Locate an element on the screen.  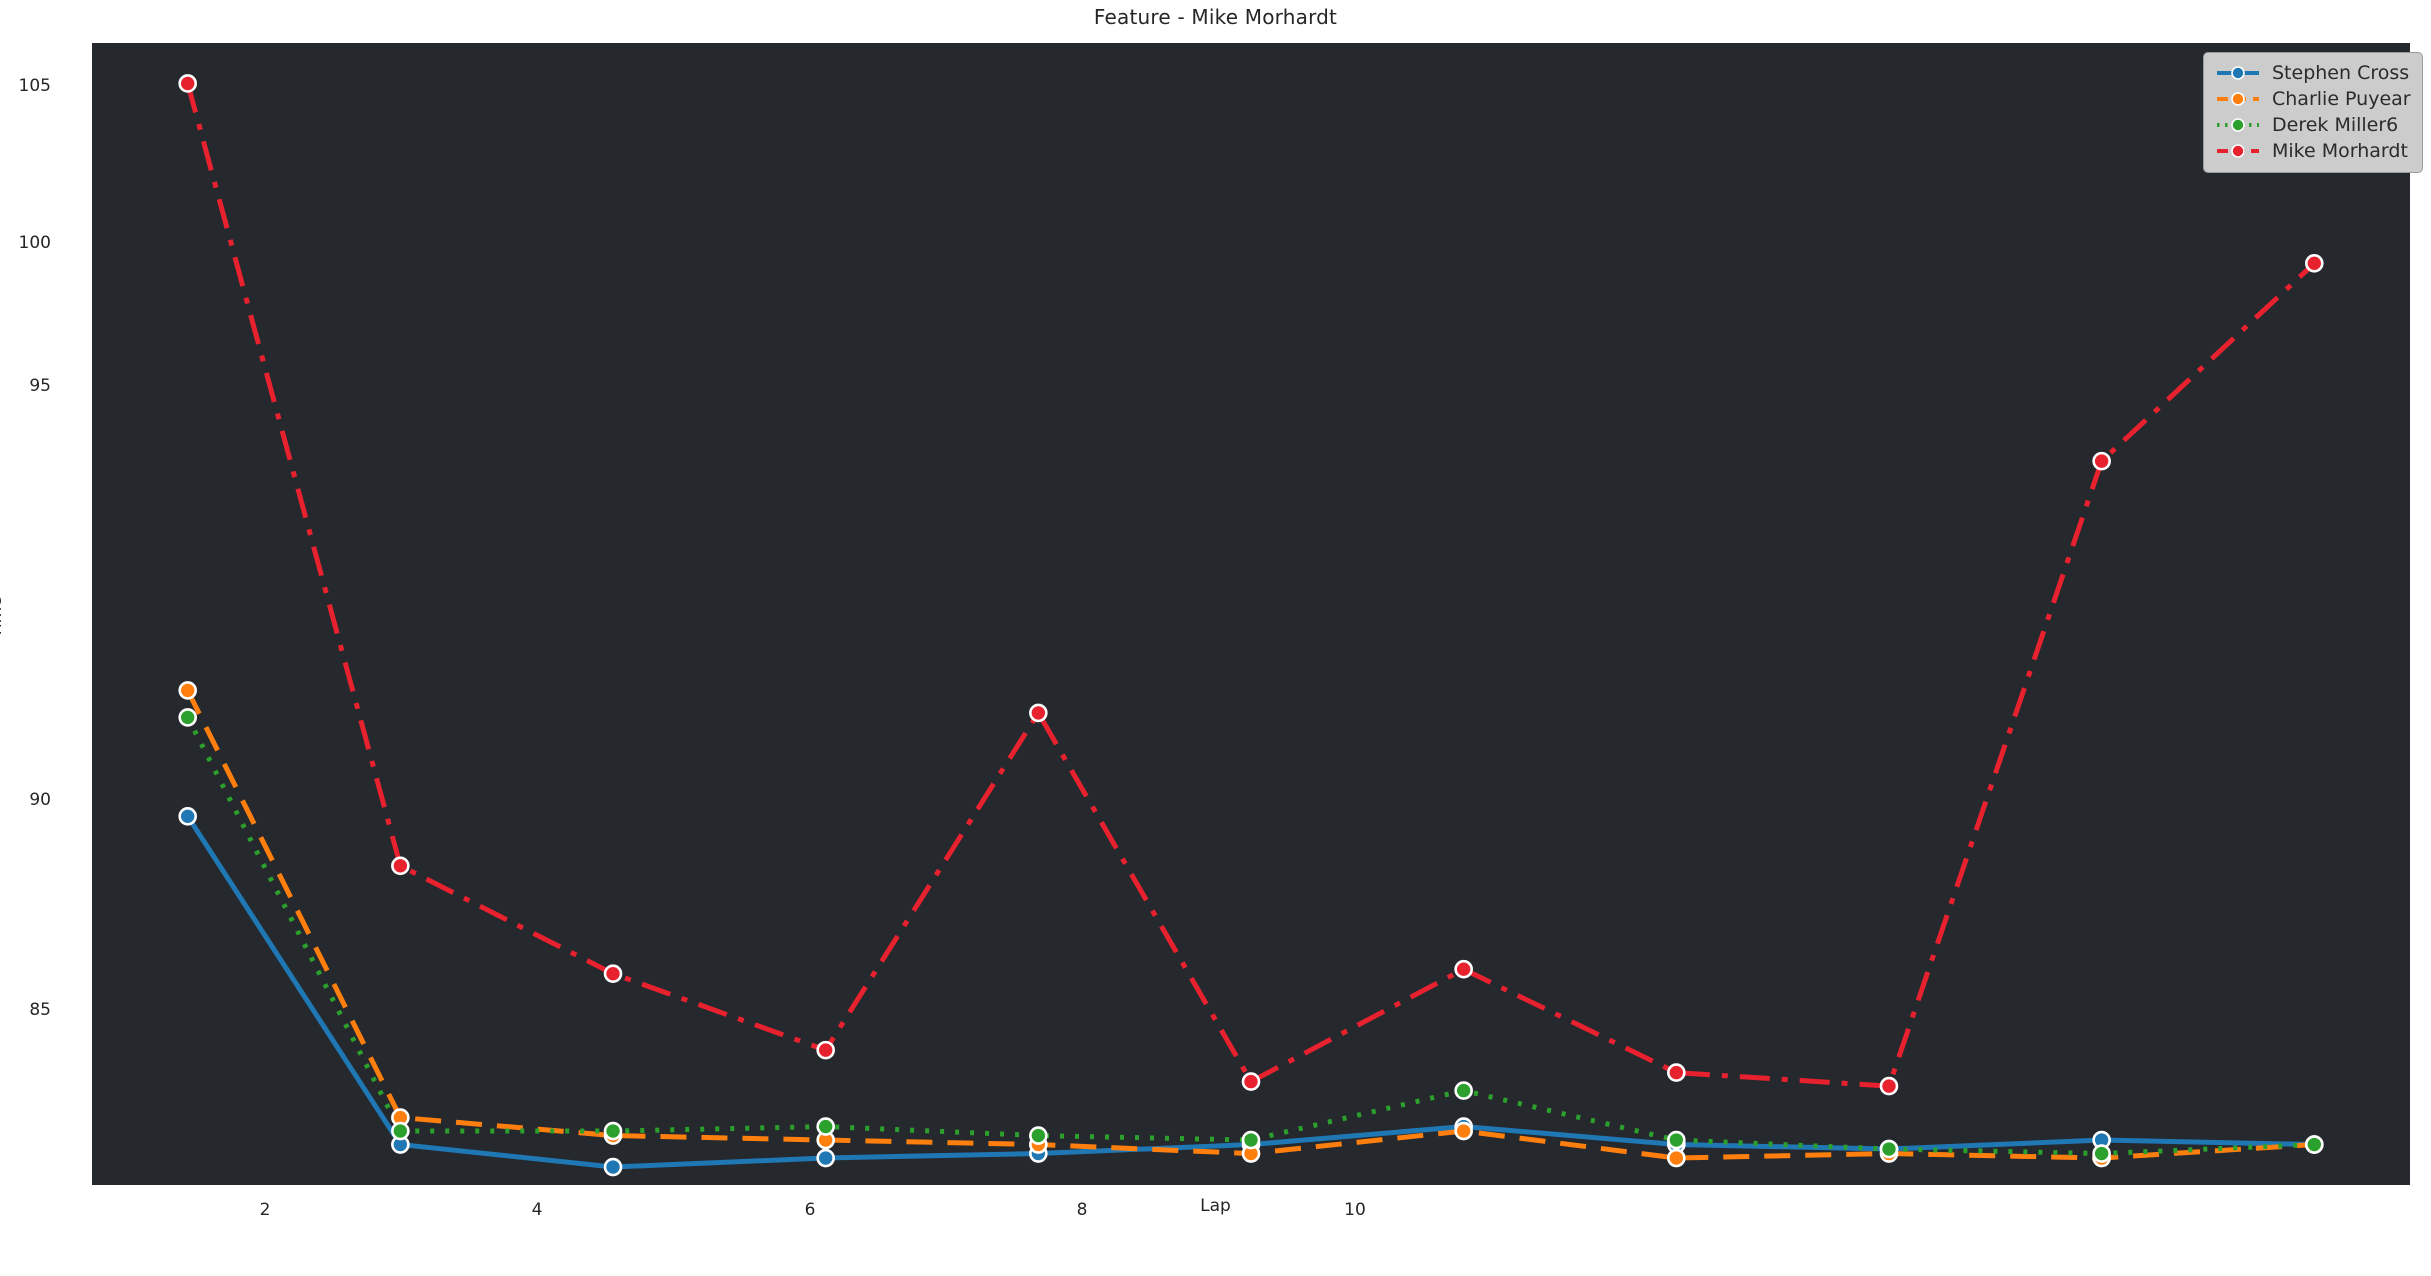
legend-item-stephen-cross: Stephen Cross is located at coordinates (2313, 73).